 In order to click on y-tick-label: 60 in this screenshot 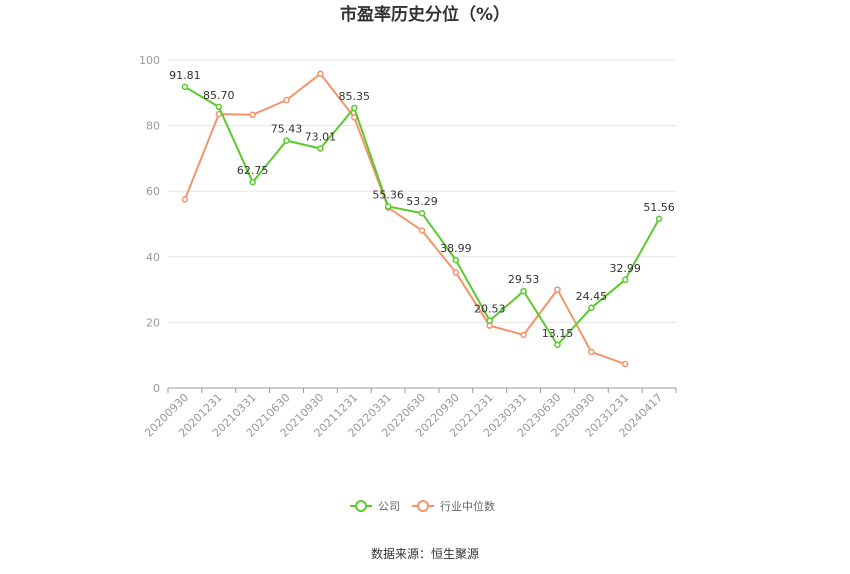, I will do `click(153, 191)`.